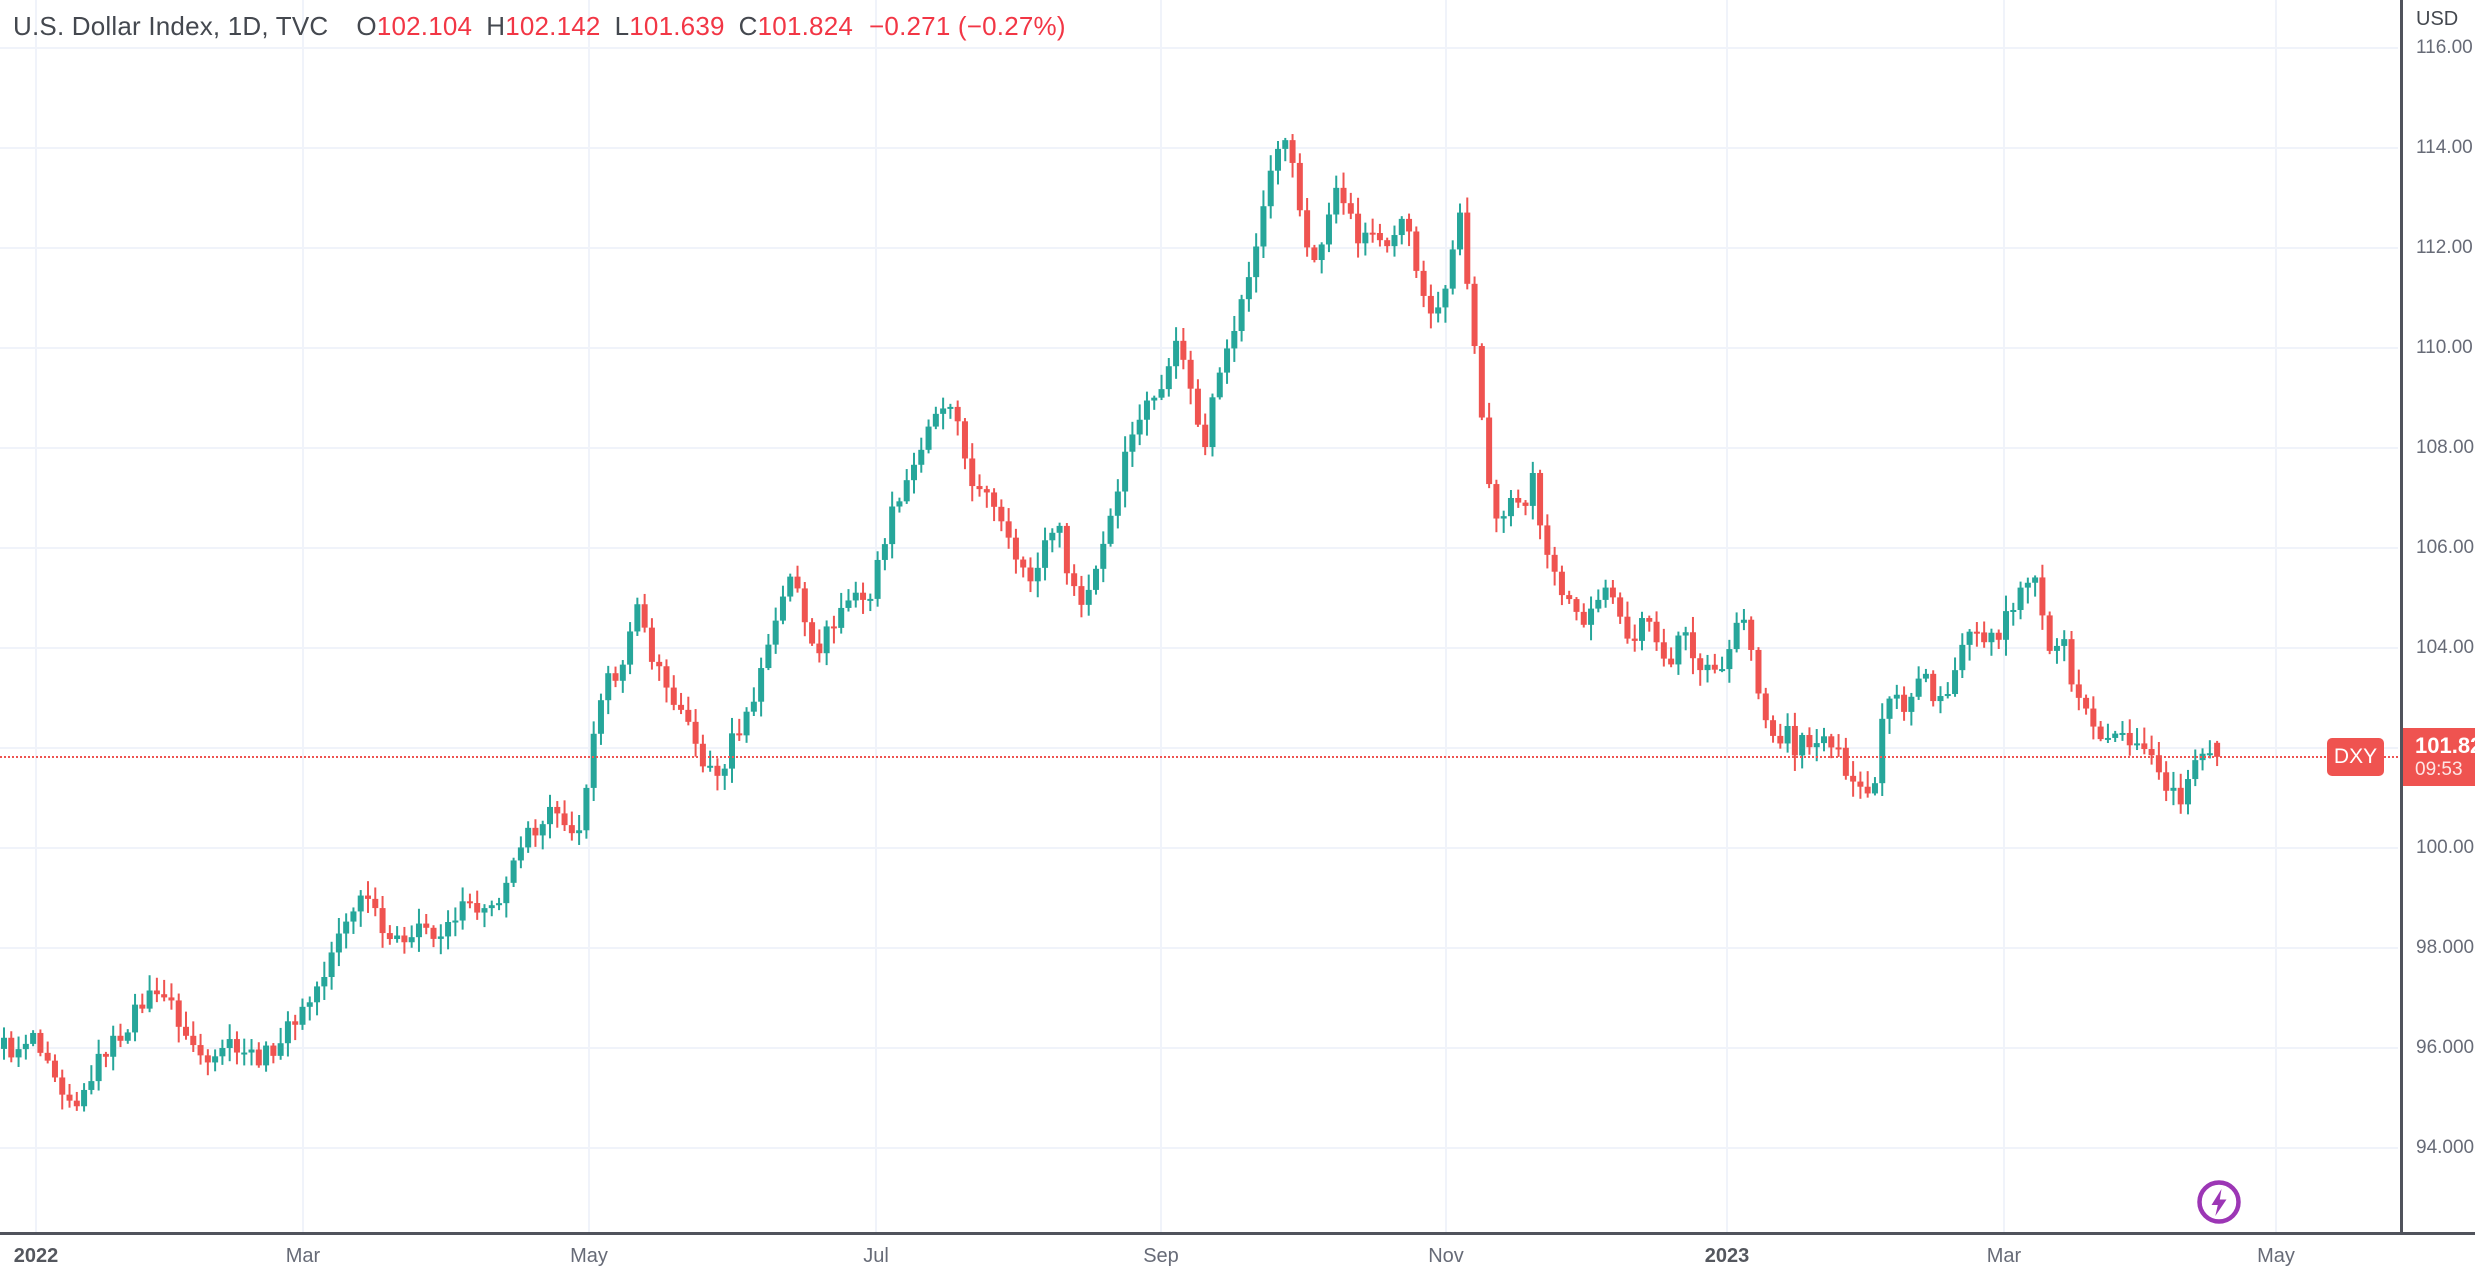 The width and height of the screenshot is (2475, 1280). I want to click on time-tick-label: May, so click(589, 1256).